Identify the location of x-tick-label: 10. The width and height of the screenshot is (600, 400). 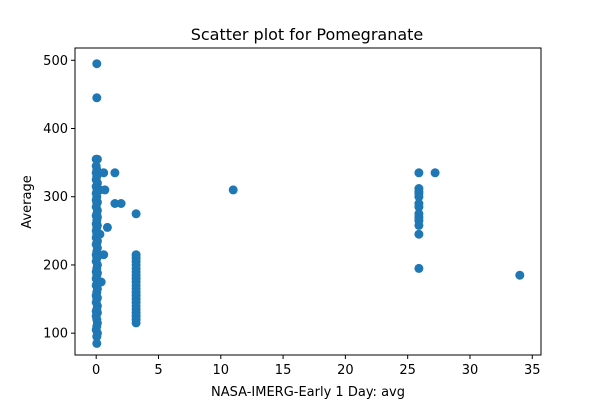
(221, 370).